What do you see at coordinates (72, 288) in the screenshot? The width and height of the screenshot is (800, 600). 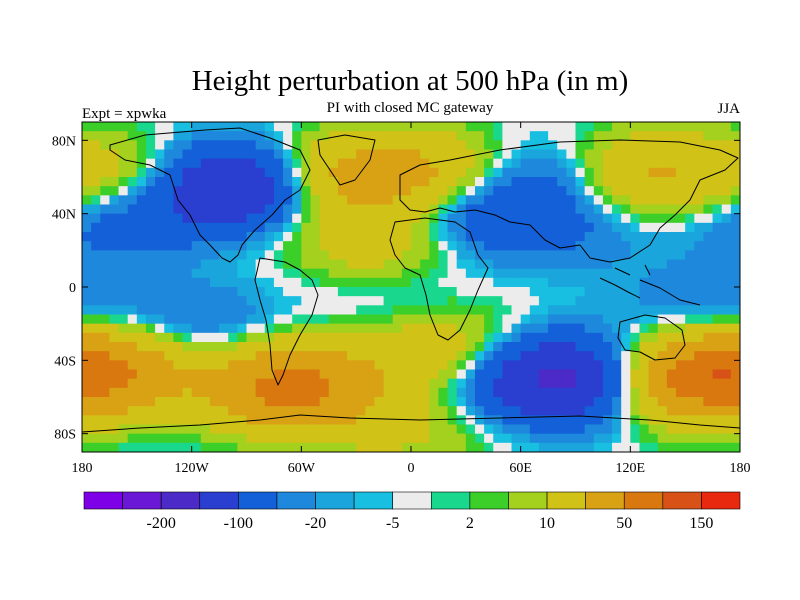 I see `y-tick-label: 0` at bounding box center [72, 288].